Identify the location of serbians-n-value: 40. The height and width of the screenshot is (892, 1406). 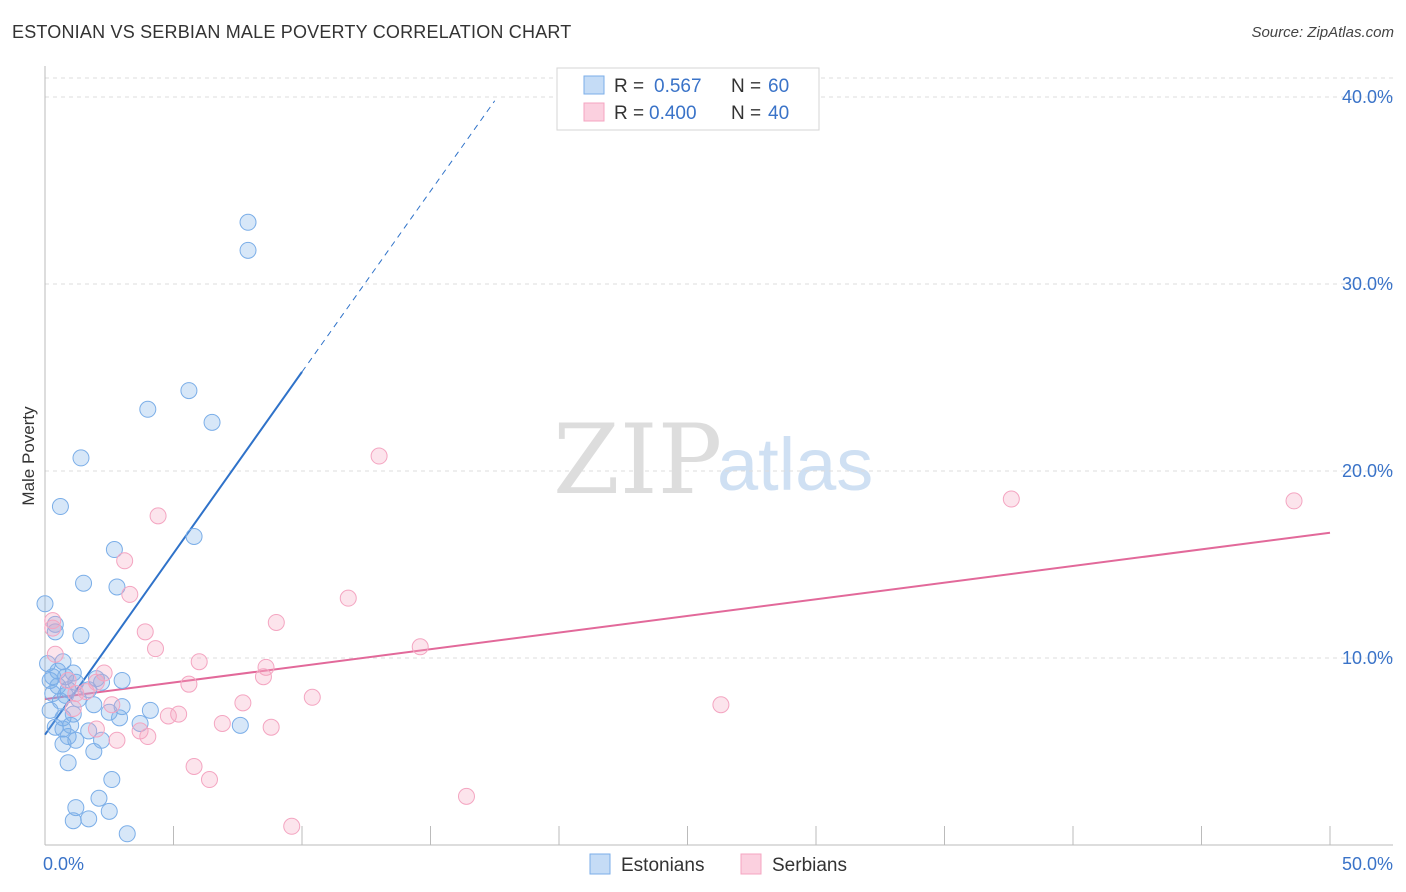
(778, 113).